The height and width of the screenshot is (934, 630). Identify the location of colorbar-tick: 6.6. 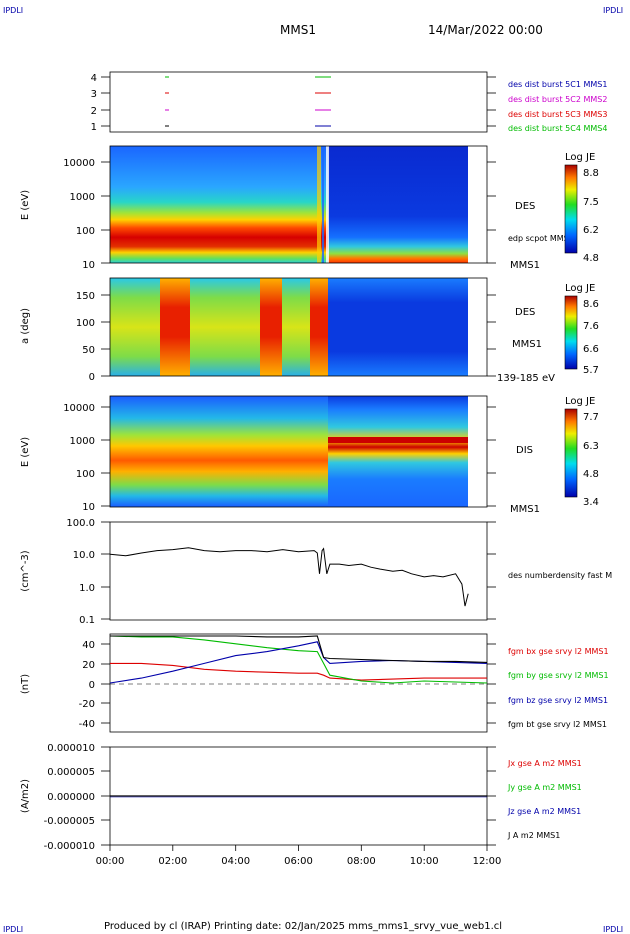
(591, 349).